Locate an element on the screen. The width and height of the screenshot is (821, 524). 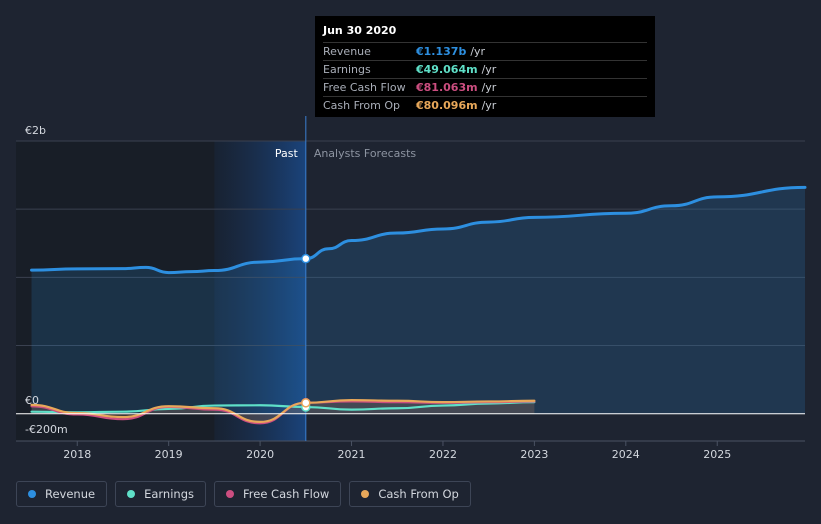
tooltip-value: €80.096m is located at coordinates (447, 105).